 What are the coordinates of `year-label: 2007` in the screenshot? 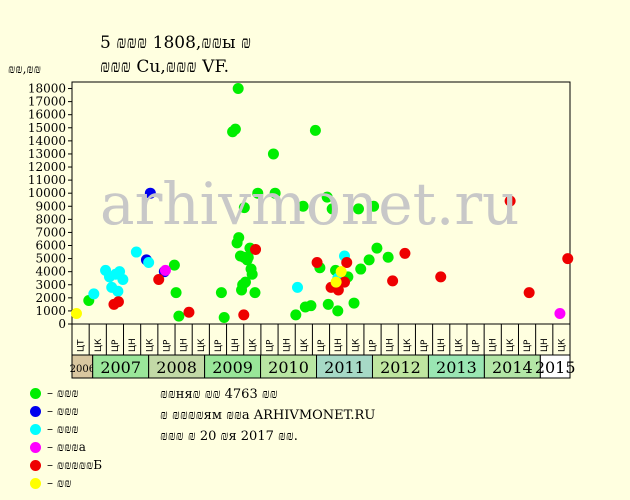 It's located at (120, 367).